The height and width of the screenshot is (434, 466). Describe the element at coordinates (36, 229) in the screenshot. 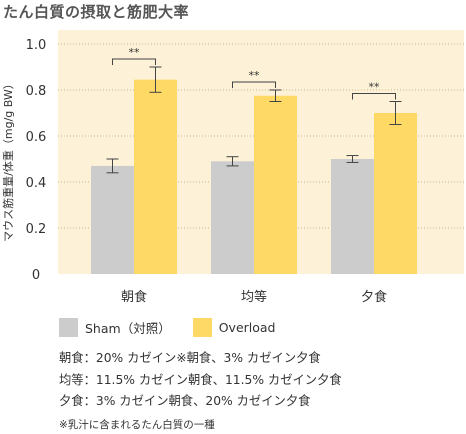

I see `y-tick-label: 0.2` at that location.